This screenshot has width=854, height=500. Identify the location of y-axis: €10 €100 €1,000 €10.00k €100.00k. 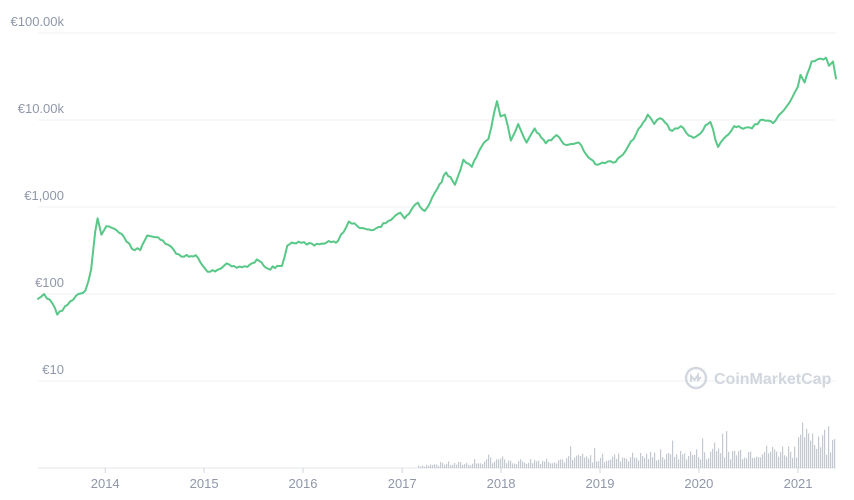
(38, 195).